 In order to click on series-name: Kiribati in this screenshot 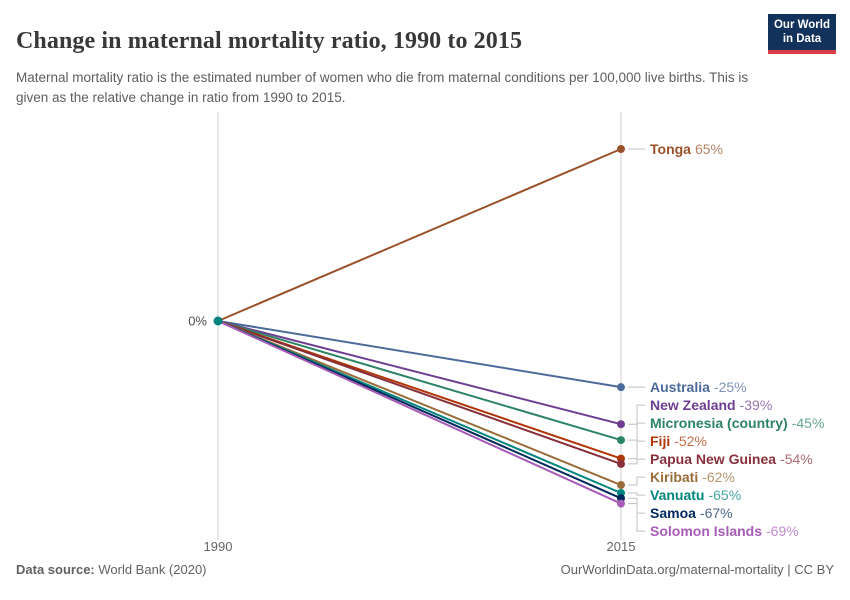, I will do `click(674, 477)`.